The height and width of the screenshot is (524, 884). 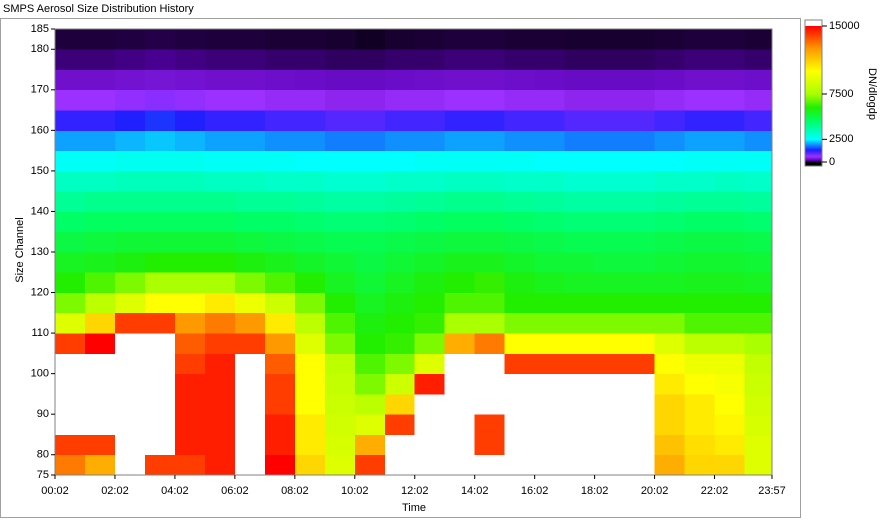 What do you see at coordinates (415, 491) in the screenshot?
I see `x-tick-label: 12:02` at bounding box center [415, 491].